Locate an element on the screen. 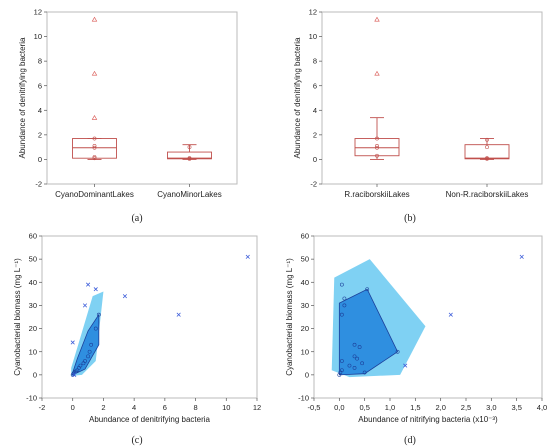  panel-label-c: (c) is located at coordinates (136, 440).